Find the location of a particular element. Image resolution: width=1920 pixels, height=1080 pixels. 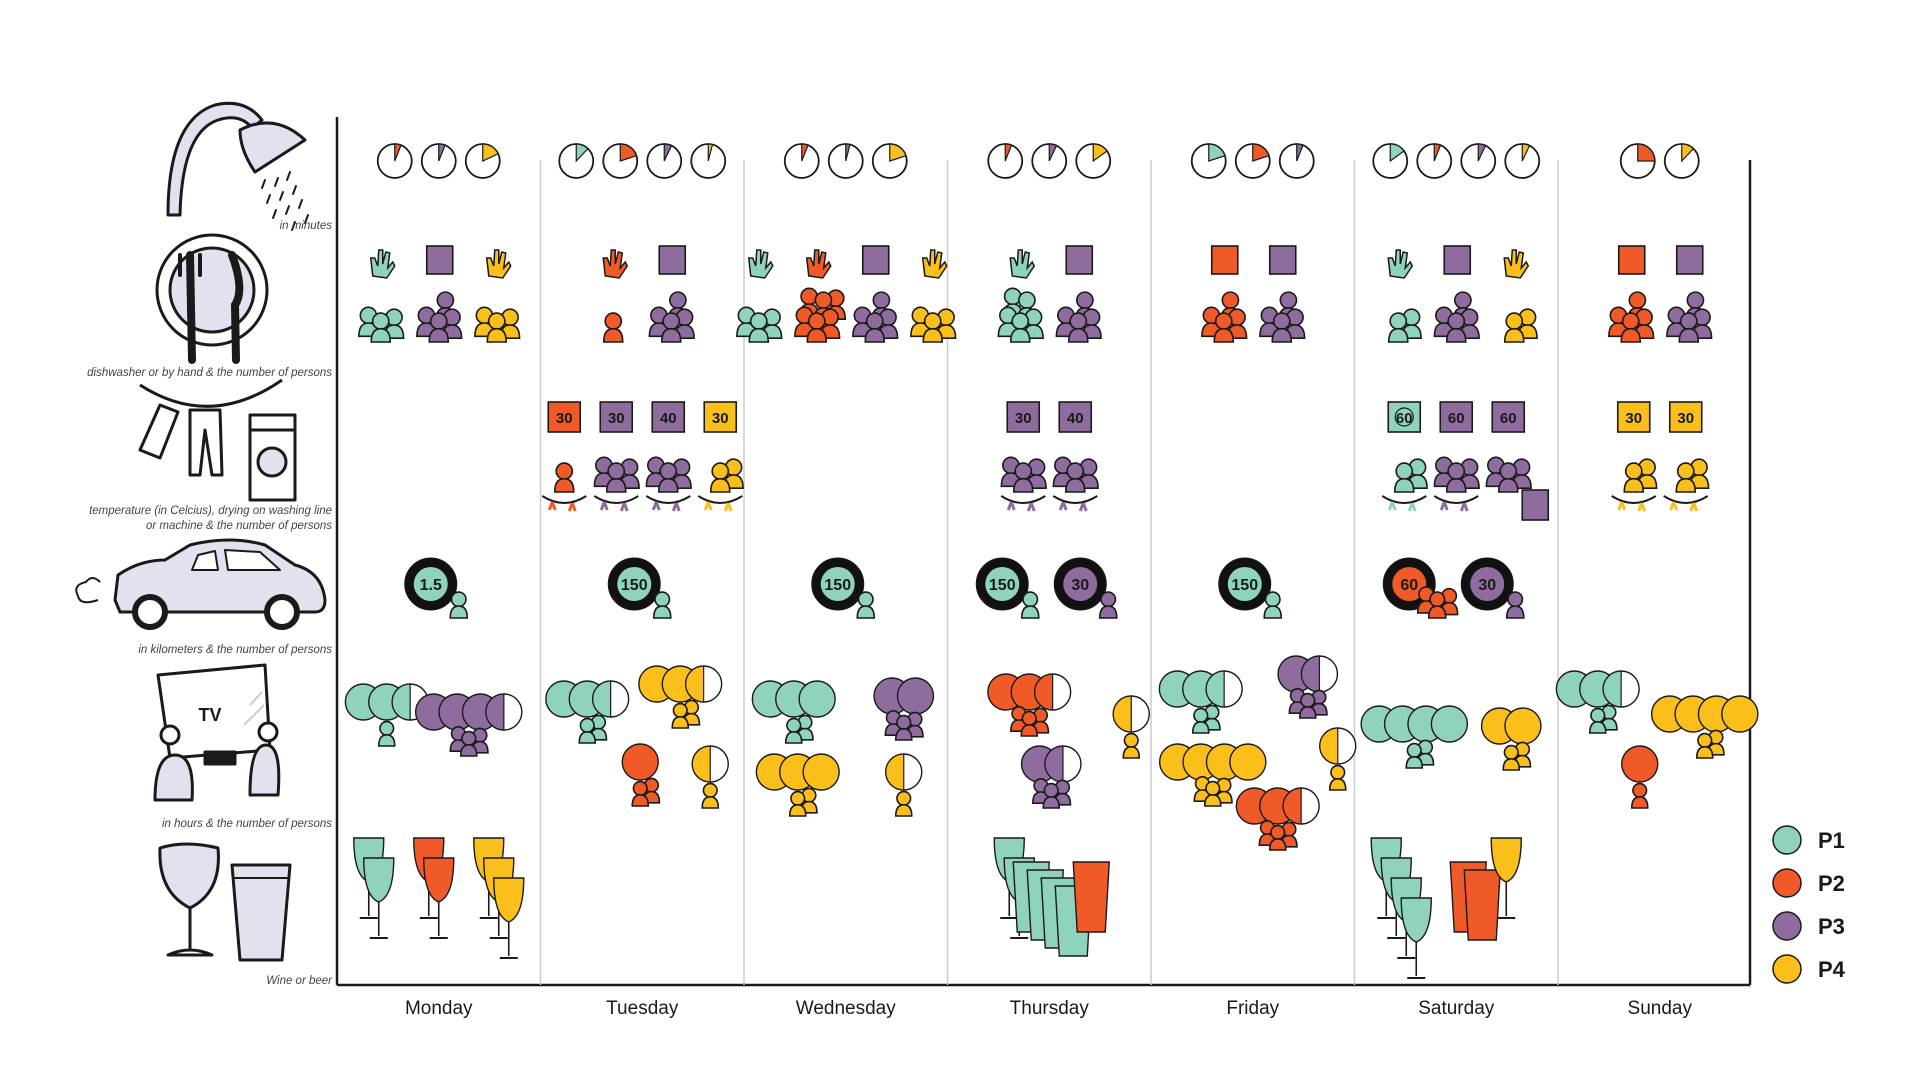

legend-swatch is located at coordinates (1787, 883).